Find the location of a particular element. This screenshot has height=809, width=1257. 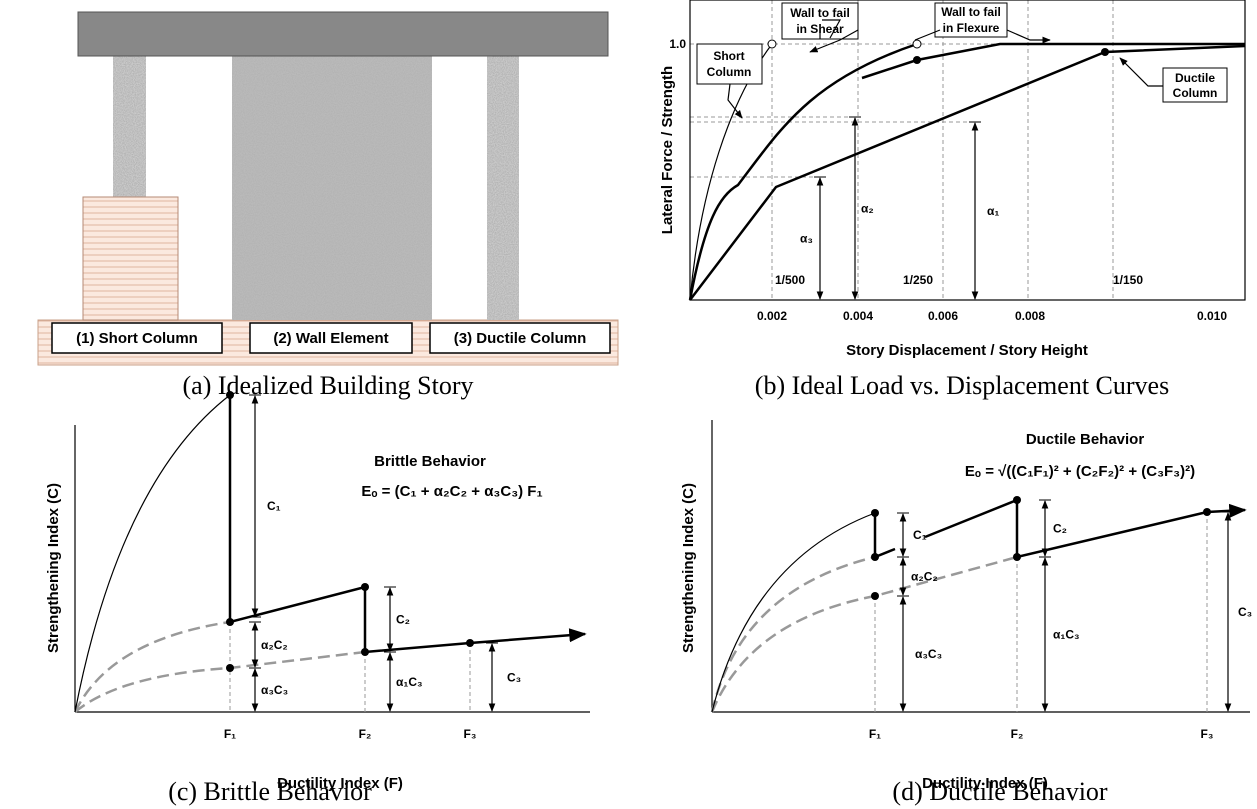

drift-label: 1/500 is located at coordinates (790, 280).